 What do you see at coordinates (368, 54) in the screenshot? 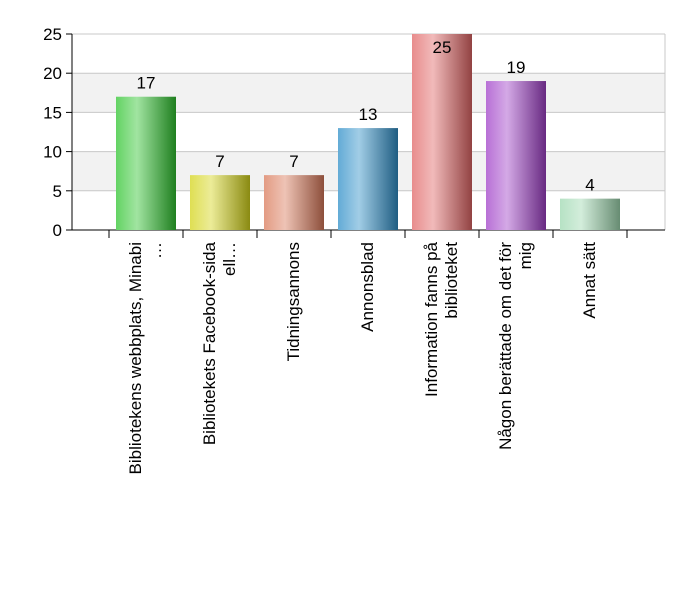
I see `plot-band` at bounding box center [368, 54].